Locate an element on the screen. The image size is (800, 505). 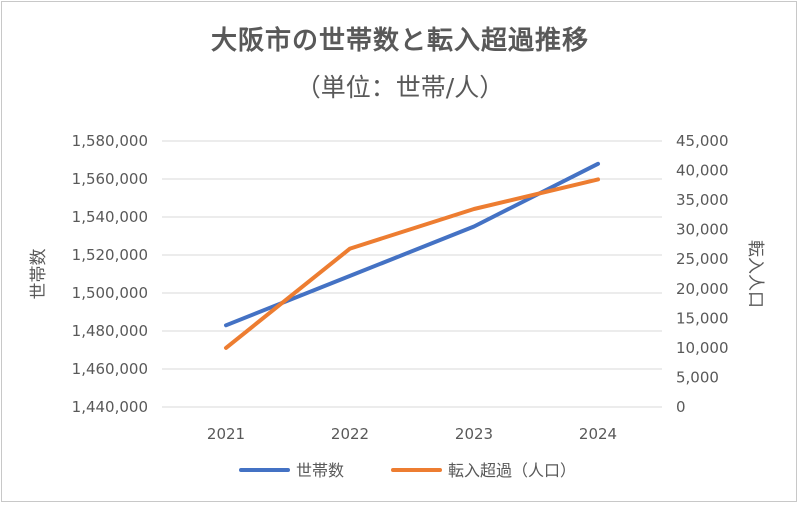
right-tick-label: 15,000 is located at coordinates (702, 318).